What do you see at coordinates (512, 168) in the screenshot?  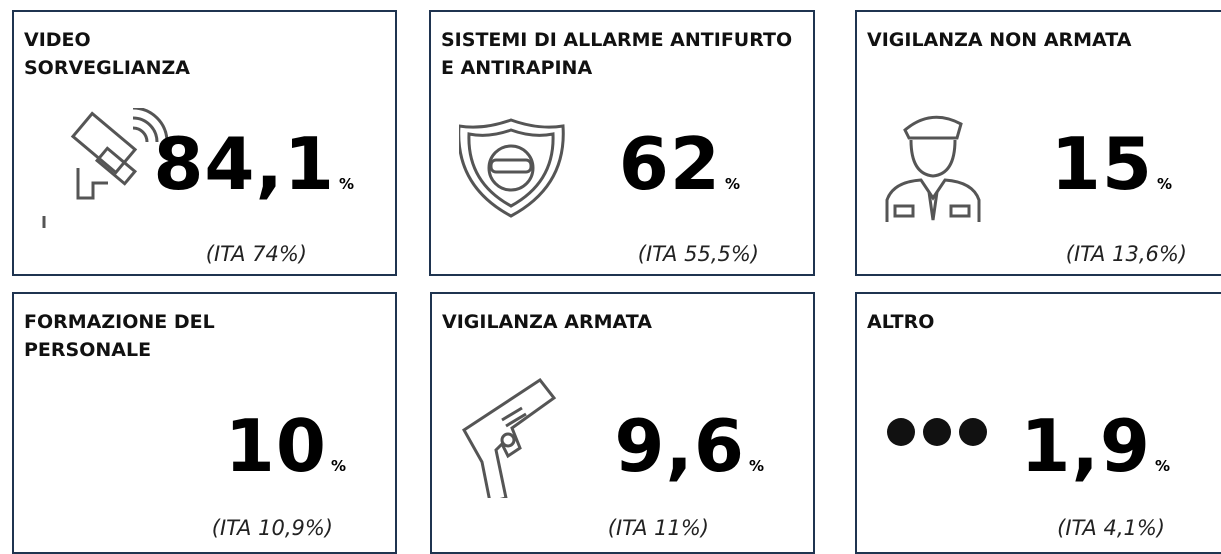 I see `shield-icon` at bounding box center [512, 168].